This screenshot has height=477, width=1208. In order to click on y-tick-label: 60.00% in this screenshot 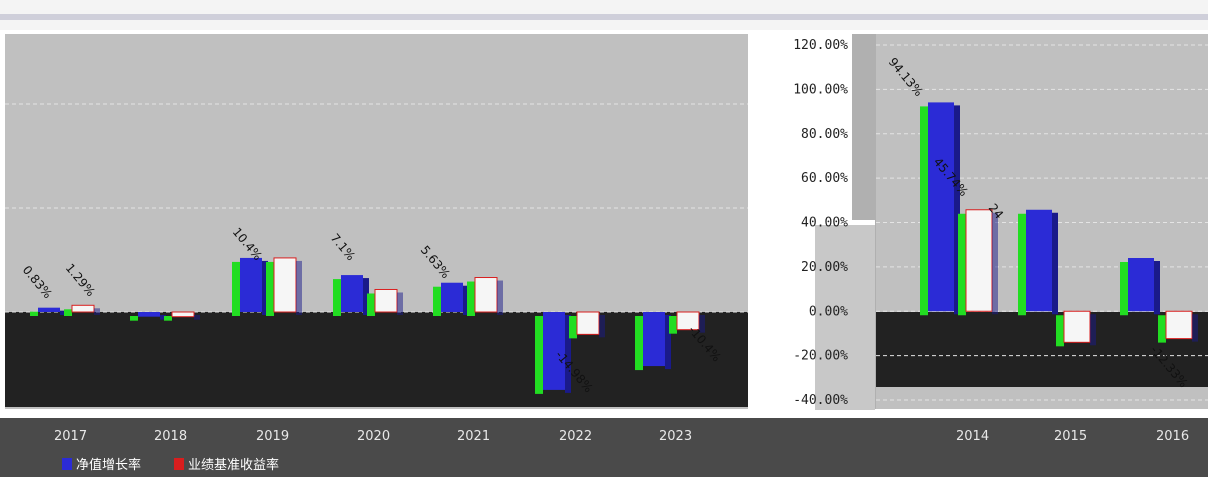, I will do `click(824, 178)`.